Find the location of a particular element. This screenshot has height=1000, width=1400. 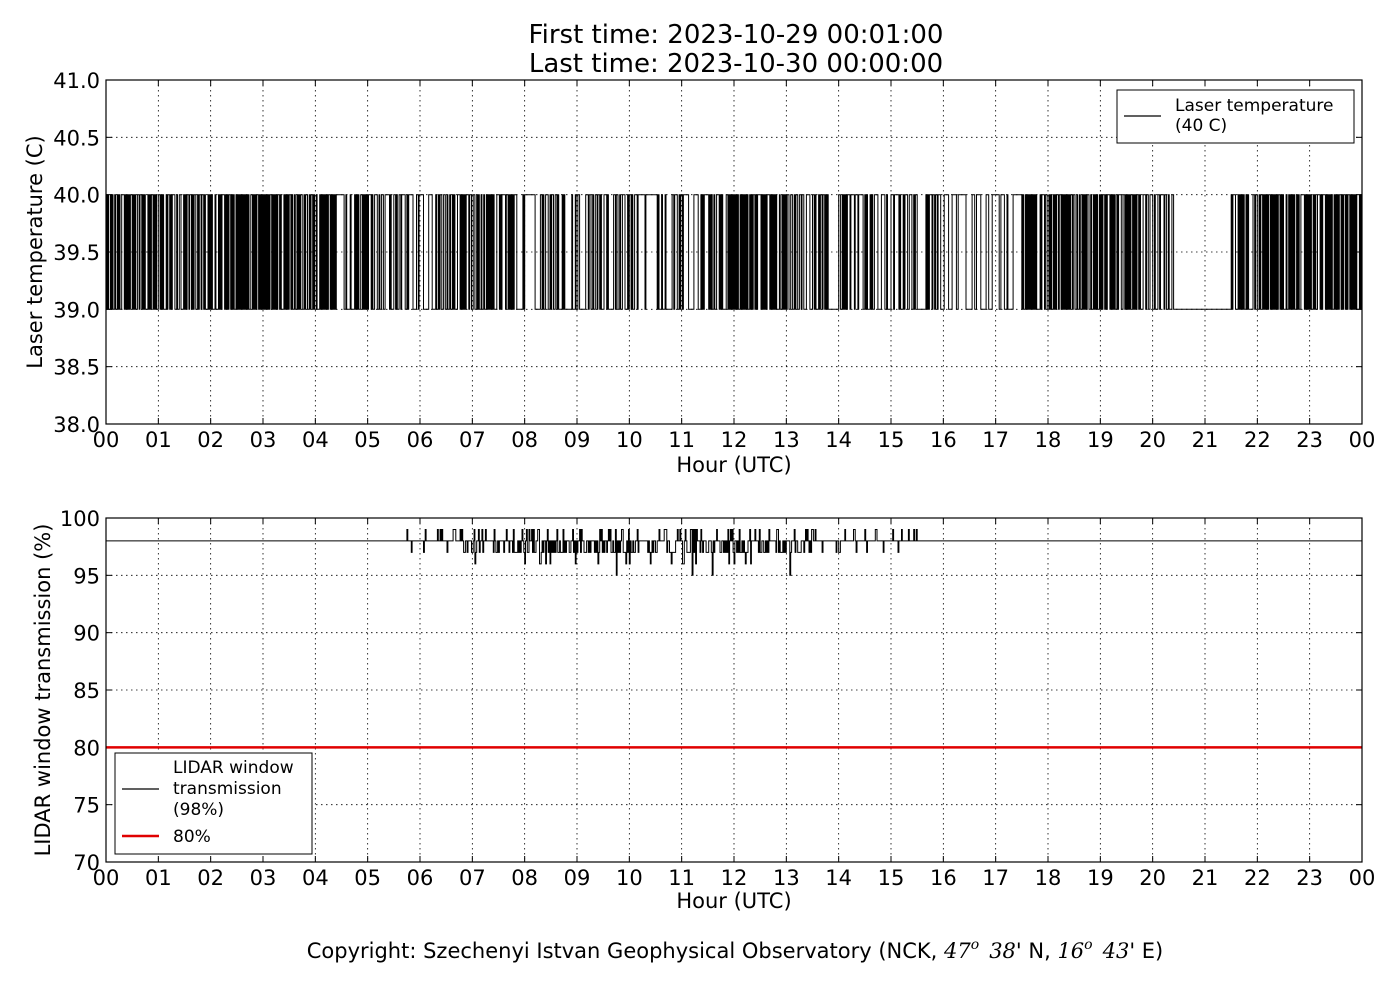

legend-label-80: 80% is located at coordinates (192, 837).